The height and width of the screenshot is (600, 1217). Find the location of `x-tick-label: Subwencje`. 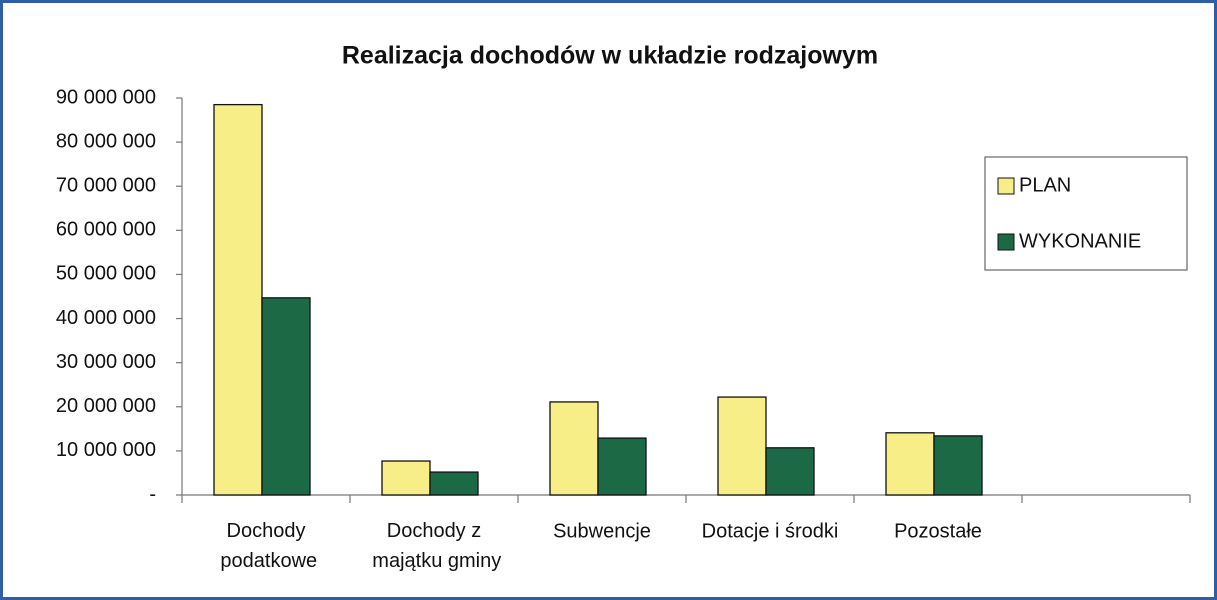

x-tick-label: Subwencje is located at coordinates (602, 531).